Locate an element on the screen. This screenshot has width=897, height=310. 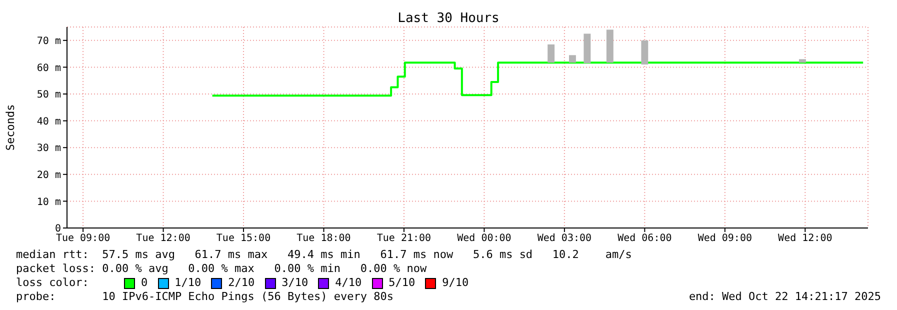
x-tick-label: Tue 21:00 is located at coordinates (404, 238).